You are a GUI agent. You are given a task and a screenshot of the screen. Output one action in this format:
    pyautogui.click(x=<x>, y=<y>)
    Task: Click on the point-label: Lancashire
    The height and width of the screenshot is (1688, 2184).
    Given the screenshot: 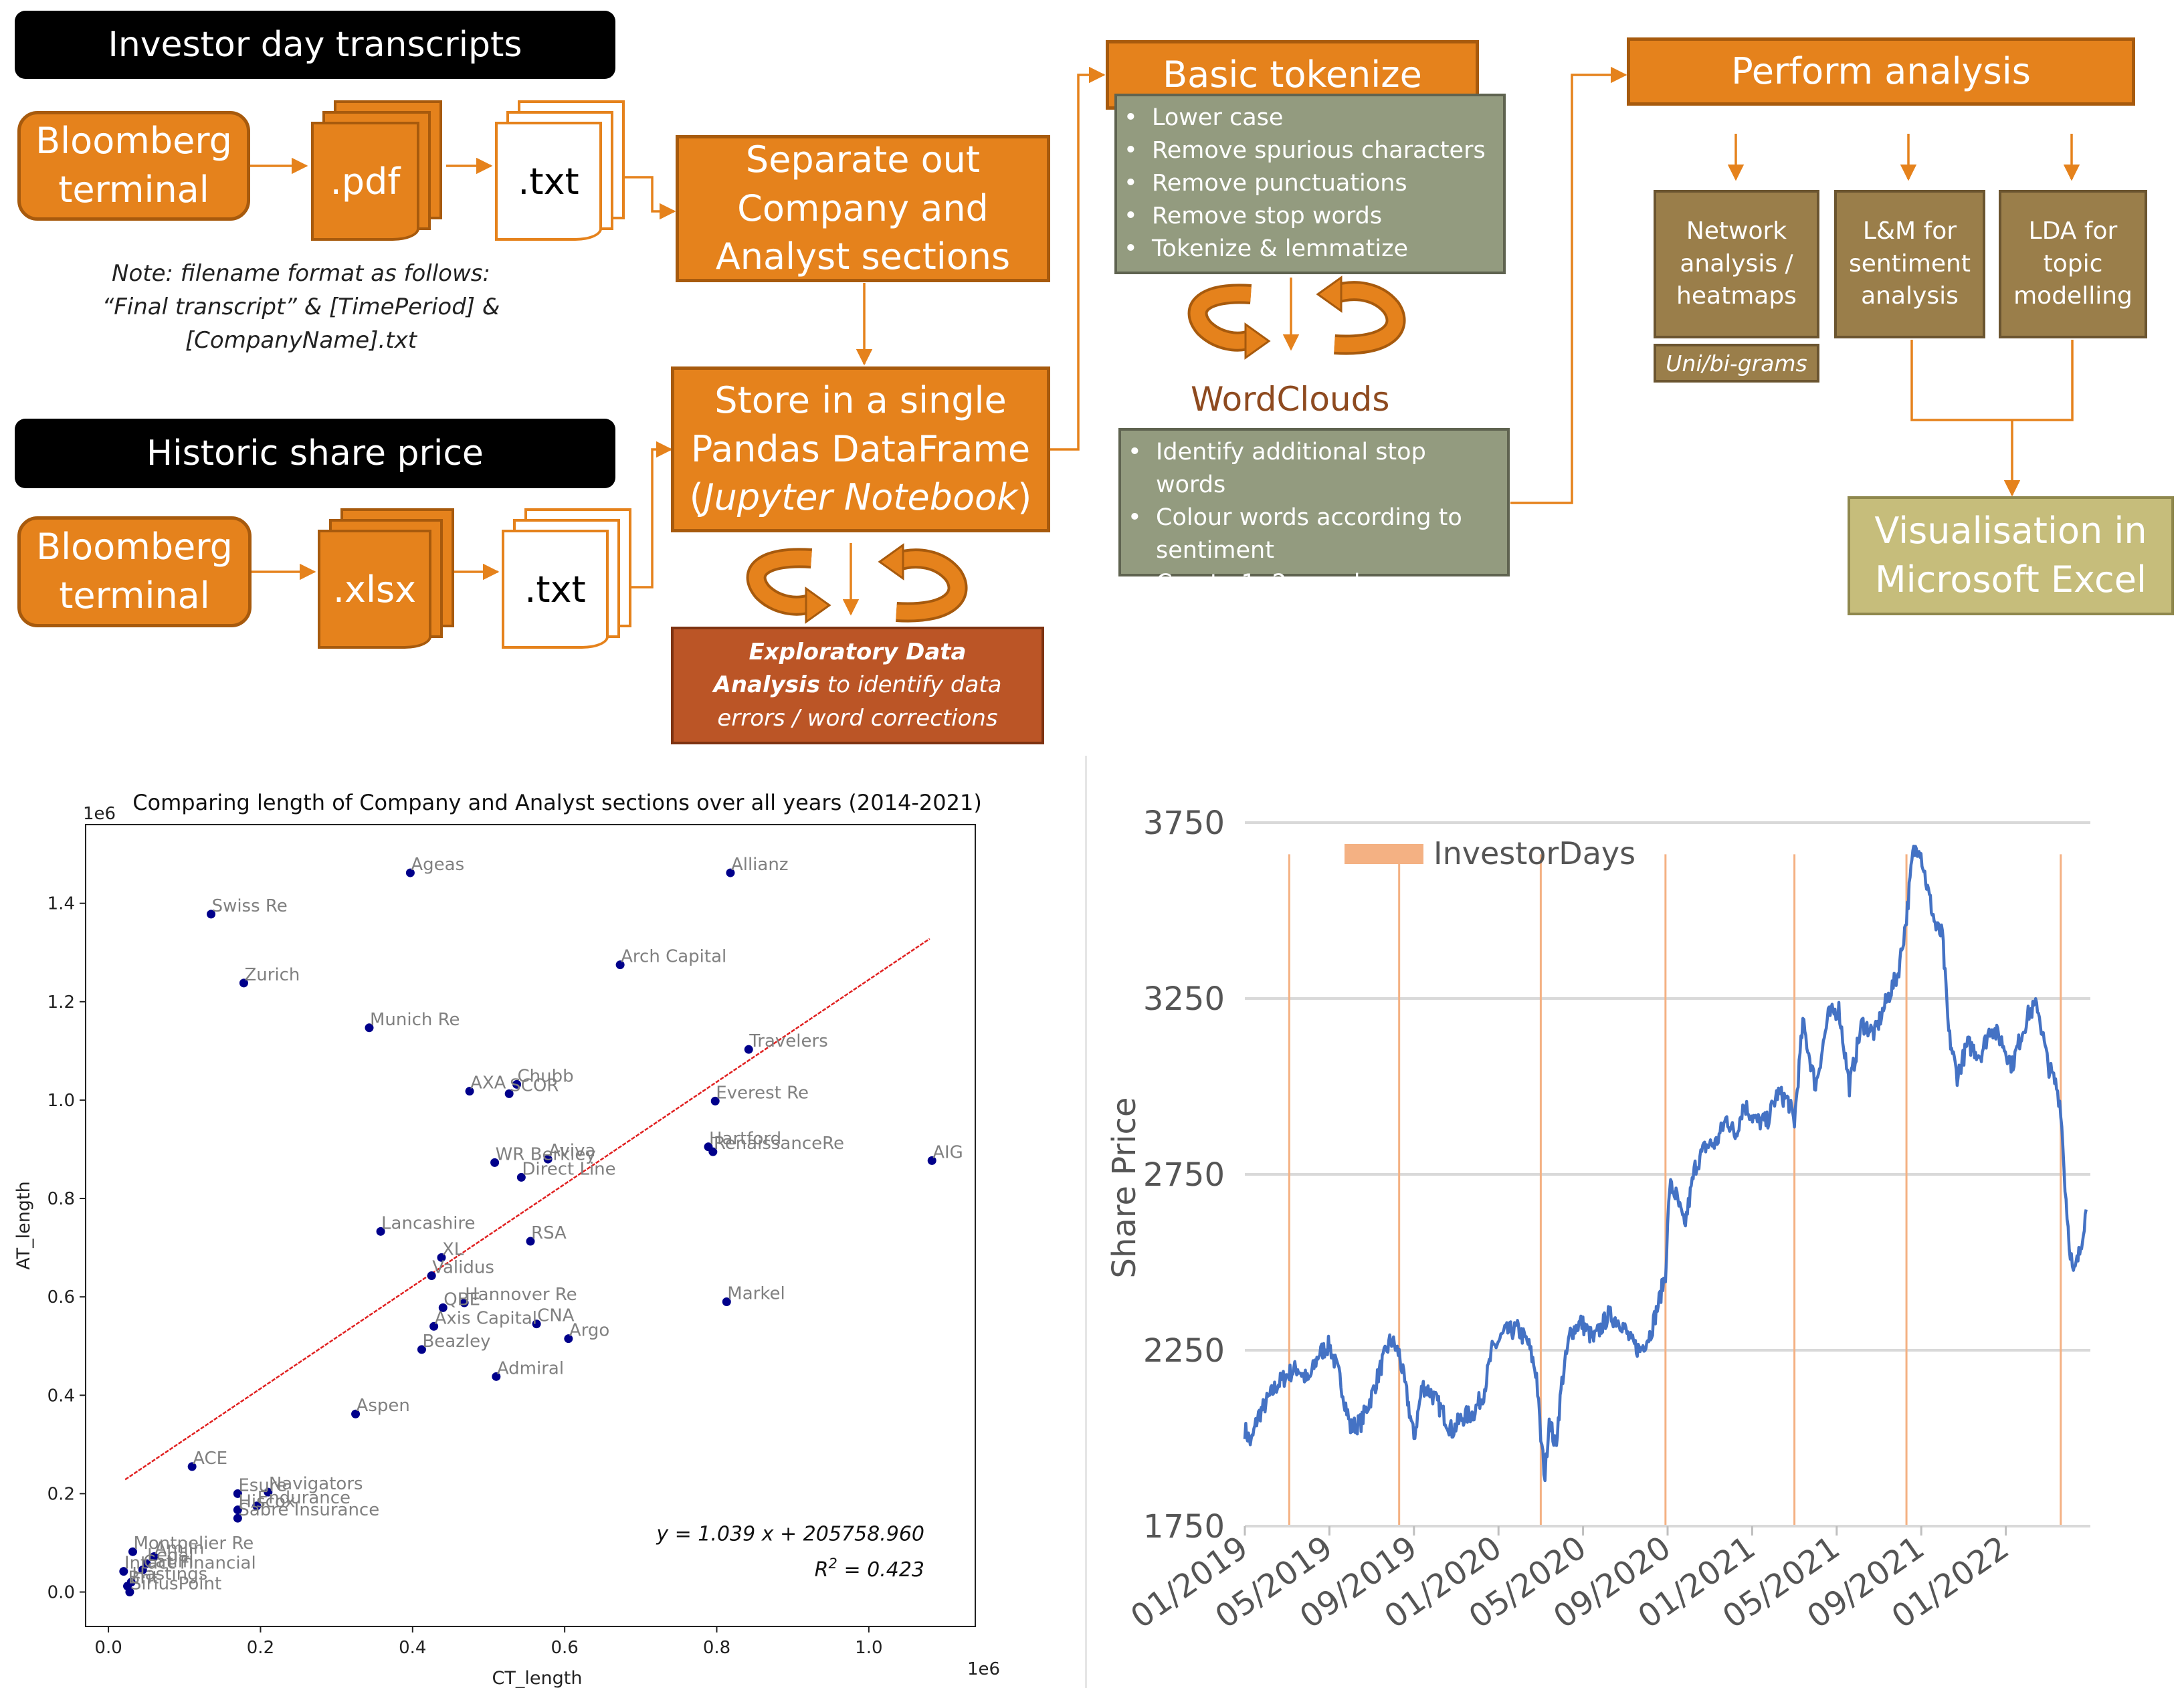 What is the action you would take?
    pyautogui.click(x=428, y=1223)
    